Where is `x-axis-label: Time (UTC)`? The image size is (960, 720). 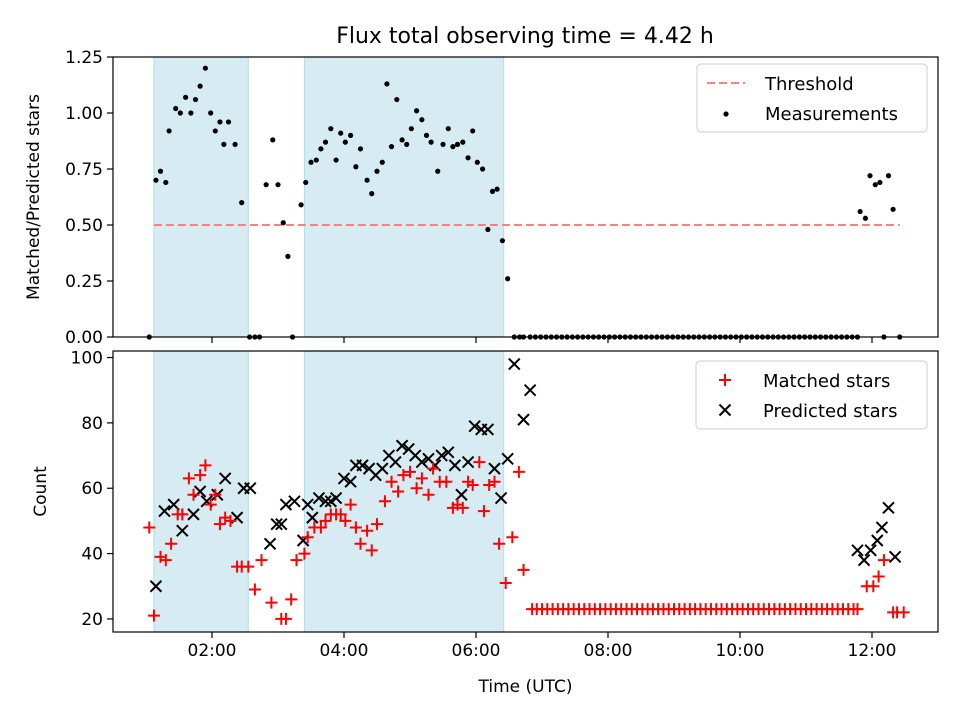 x-axis-label: Time (UTC) is located at coordinates (525, 687).